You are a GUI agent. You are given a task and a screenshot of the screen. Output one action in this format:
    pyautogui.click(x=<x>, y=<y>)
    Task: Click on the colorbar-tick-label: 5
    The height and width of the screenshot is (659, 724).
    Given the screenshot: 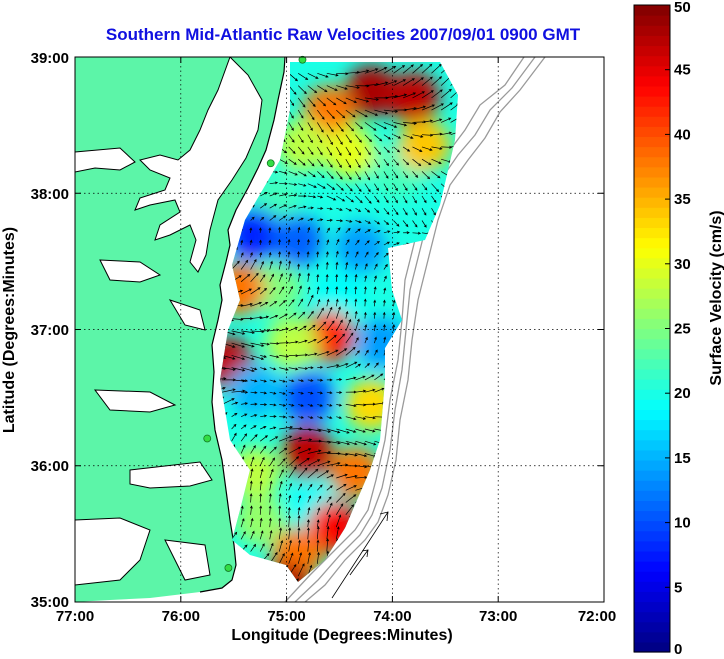 What is the action you would take?
    pyautogui.click(x=678, y=587)
    